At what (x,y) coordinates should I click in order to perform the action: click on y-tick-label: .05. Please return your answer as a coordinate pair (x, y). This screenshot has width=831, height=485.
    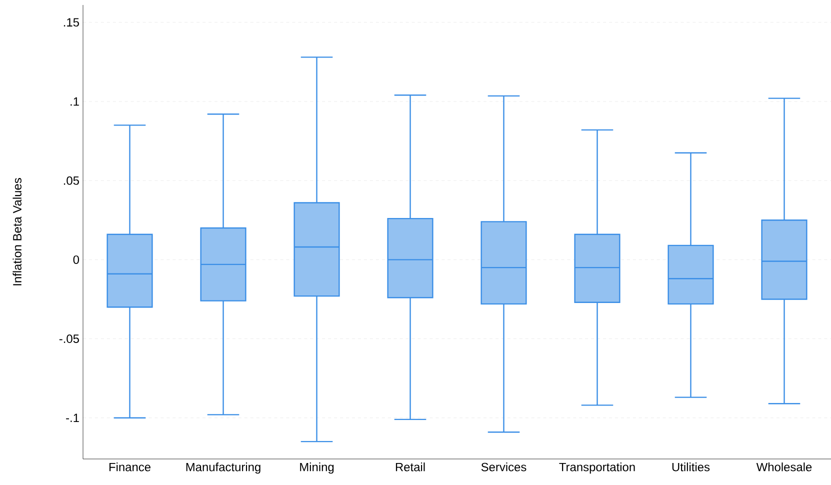
    Looking at the image, I should click on (71, 180).